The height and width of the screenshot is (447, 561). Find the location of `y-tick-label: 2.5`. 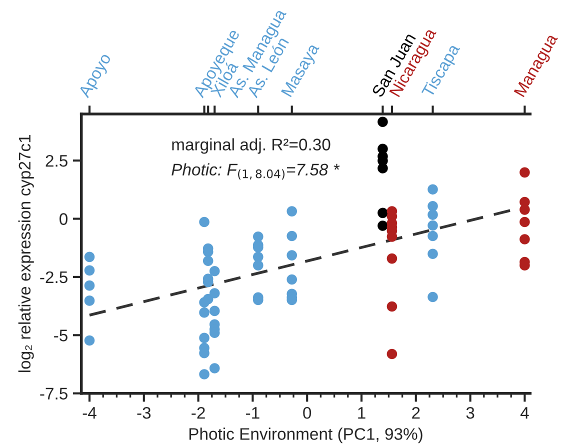

y-tick-label: 2.5 is located at coordinates (57, 160).